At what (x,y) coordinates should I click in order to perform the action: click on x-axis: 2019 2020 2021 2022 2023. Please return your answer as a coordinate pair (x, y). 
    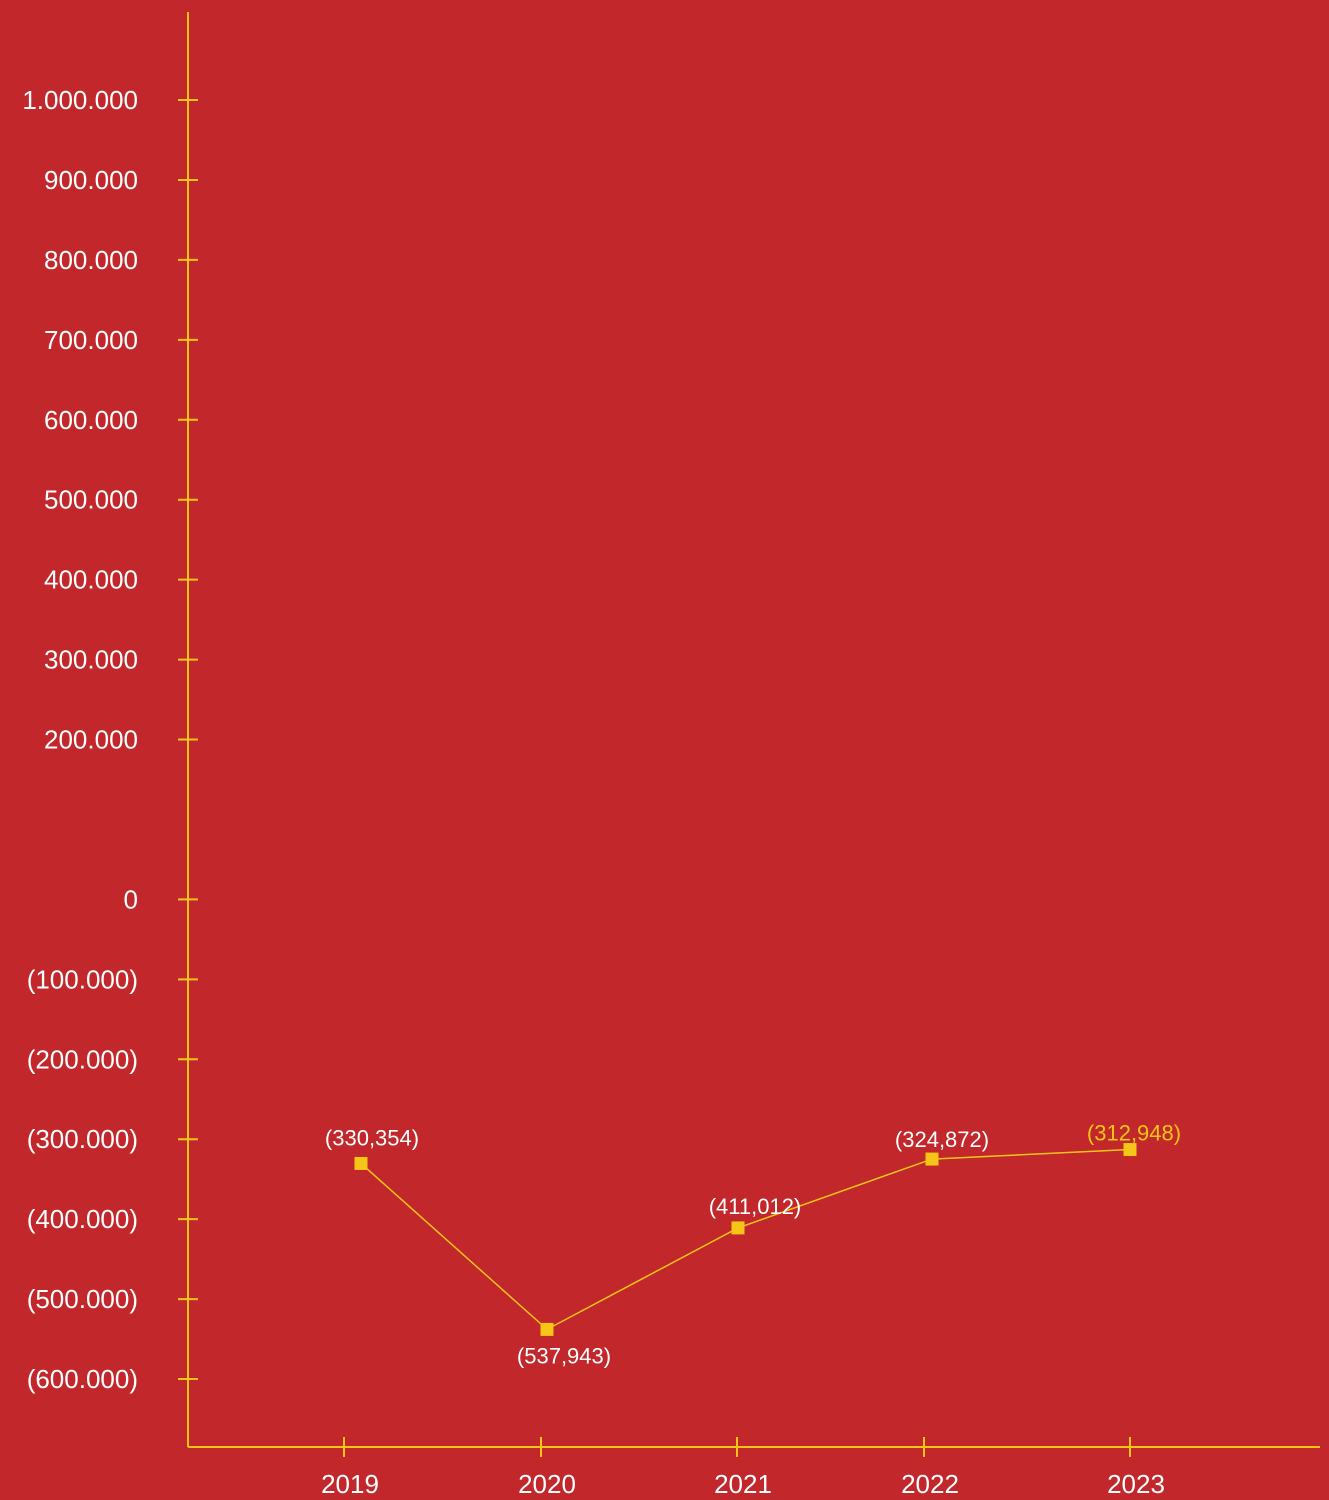
    Looking at the image, I should click on (754, 1468).